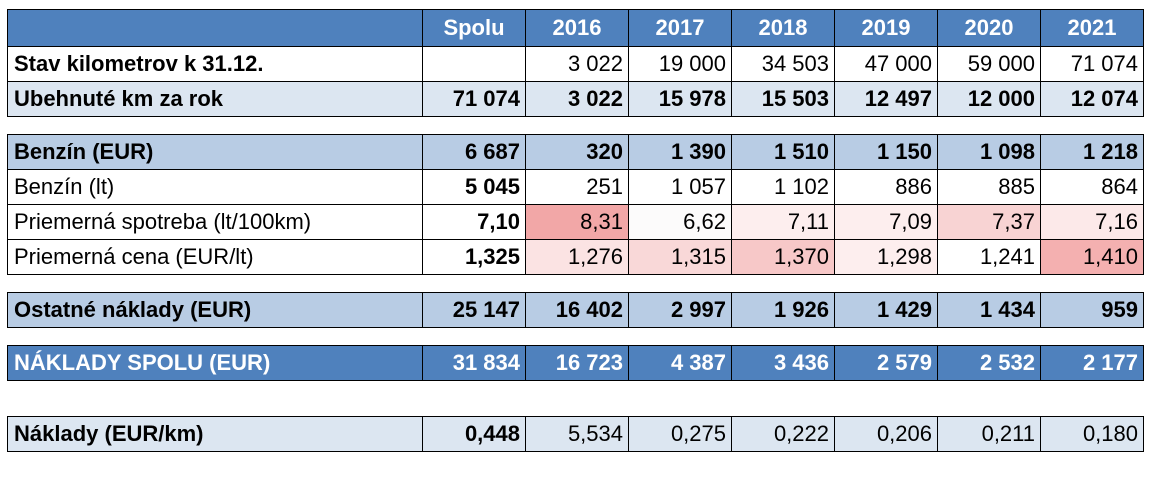 This screenshot has height=483, width=1150. I want to click on row-label: Stav kilometrov k 31.12., so click(215, 64).